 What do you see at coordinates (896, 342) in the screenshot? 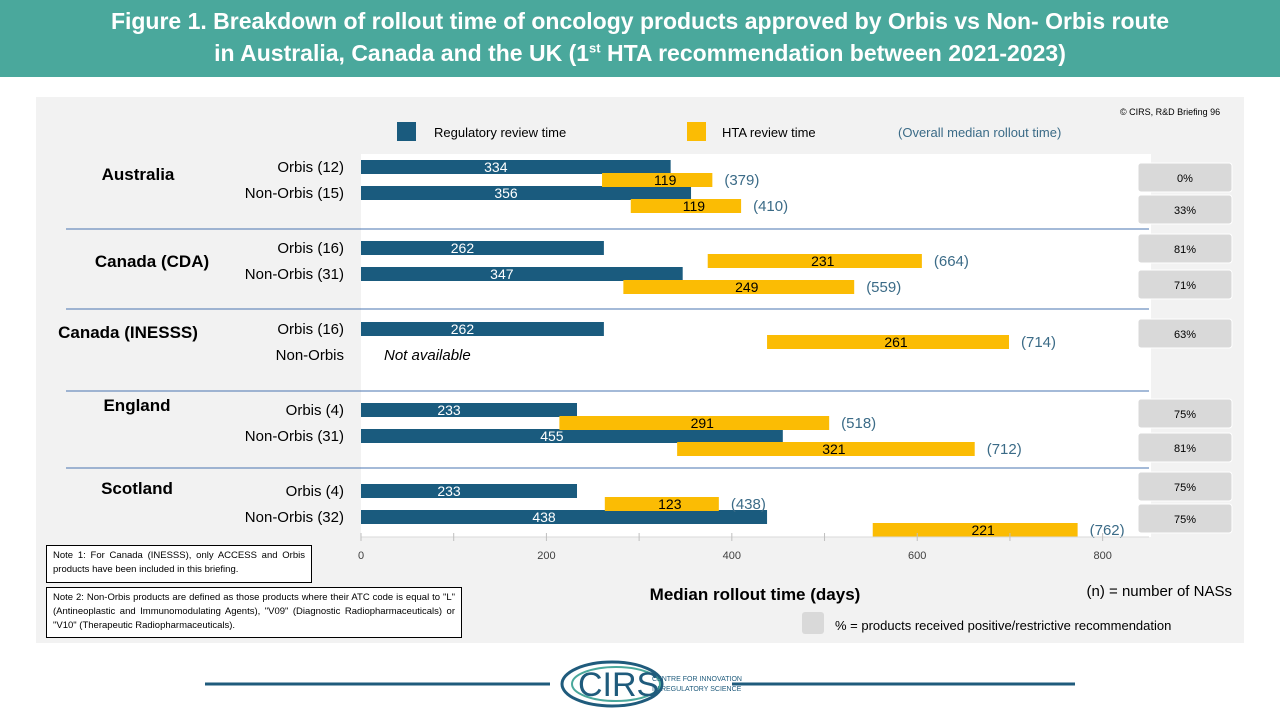
I see `hta-value-label: 261` at bounding box center [896, 342].